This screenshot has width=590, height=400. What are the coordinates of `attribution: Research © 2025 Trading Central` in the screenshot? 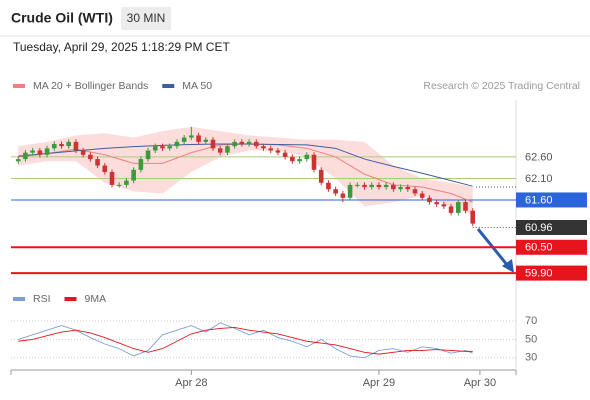 It's located at (501, 86).